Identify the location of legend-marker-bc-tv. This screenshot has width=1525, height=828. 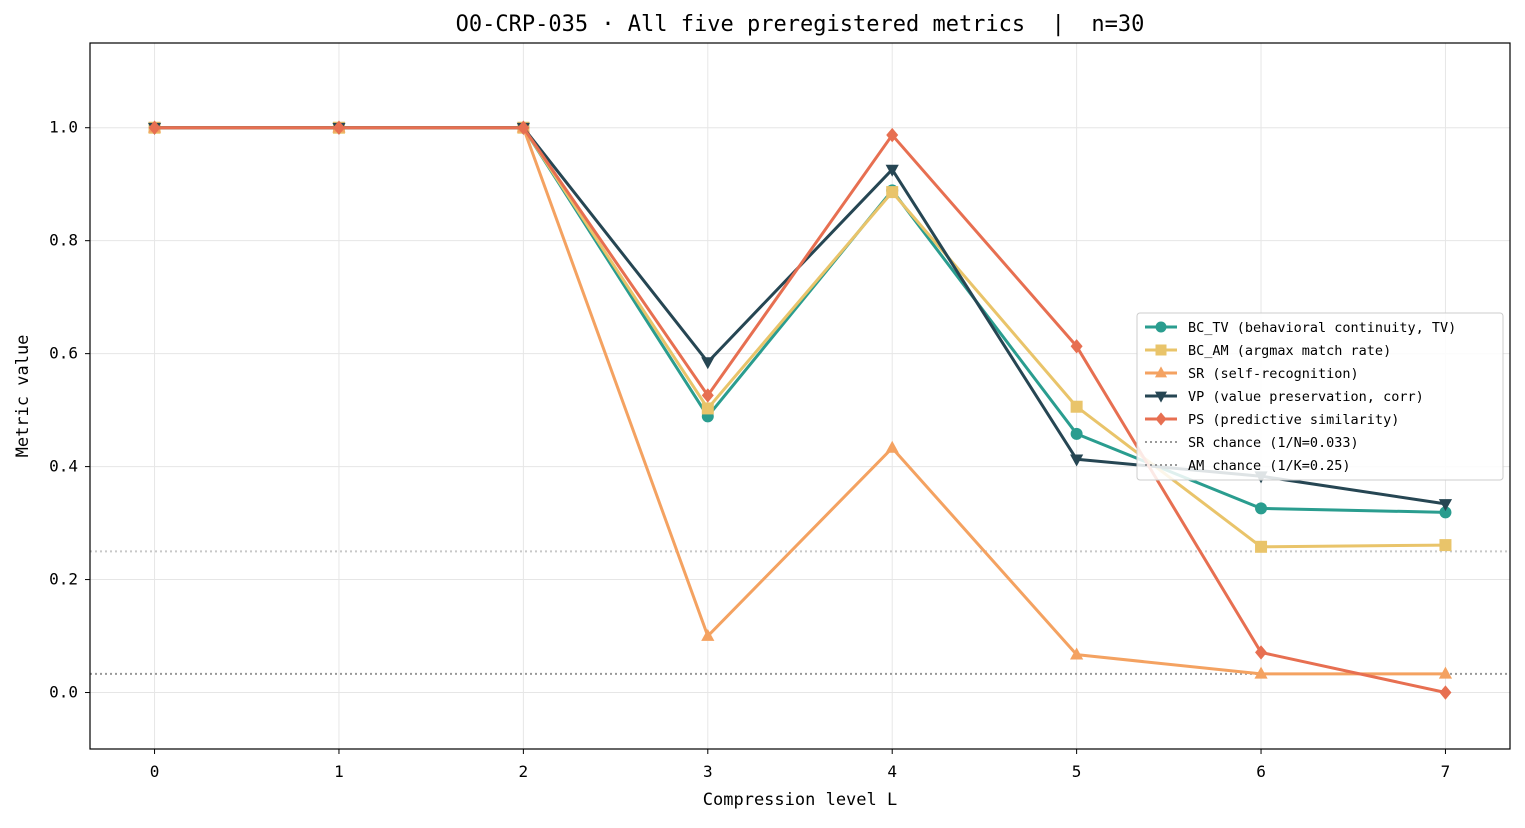
(1161, 327).